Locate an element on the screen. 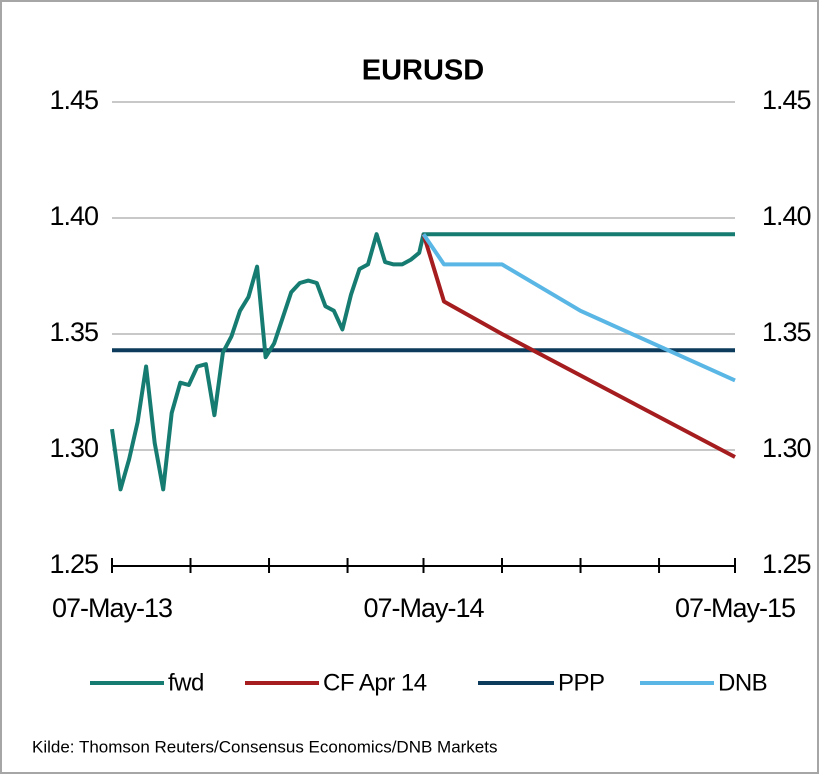 This screenshot has width=819, height=774. y2-tick-label: 1.35 is located at coordinates (786, 332).